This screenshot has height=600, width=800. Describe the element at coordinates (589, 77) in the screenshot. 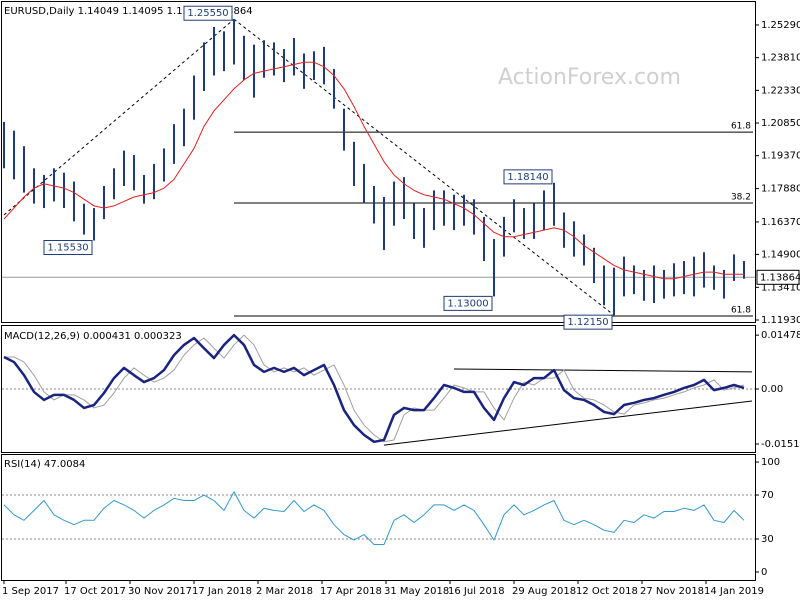

I see `watermark: ActionForex.com` at that location.